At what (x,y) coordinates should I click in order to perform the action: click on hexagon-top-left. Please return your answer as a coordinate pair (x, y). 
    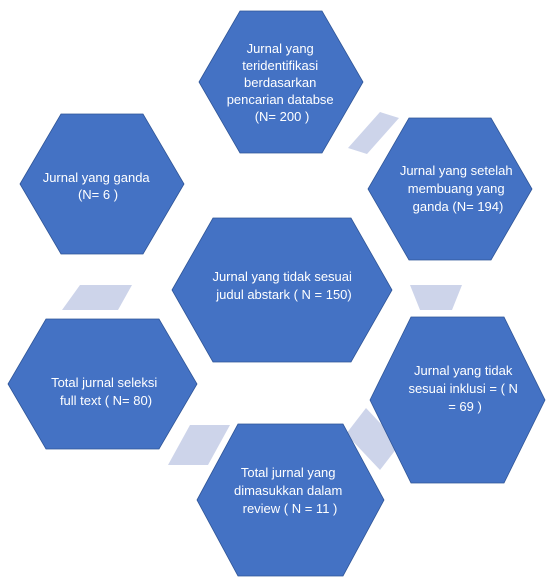
    Looking at the image, I should click on (102, 184).